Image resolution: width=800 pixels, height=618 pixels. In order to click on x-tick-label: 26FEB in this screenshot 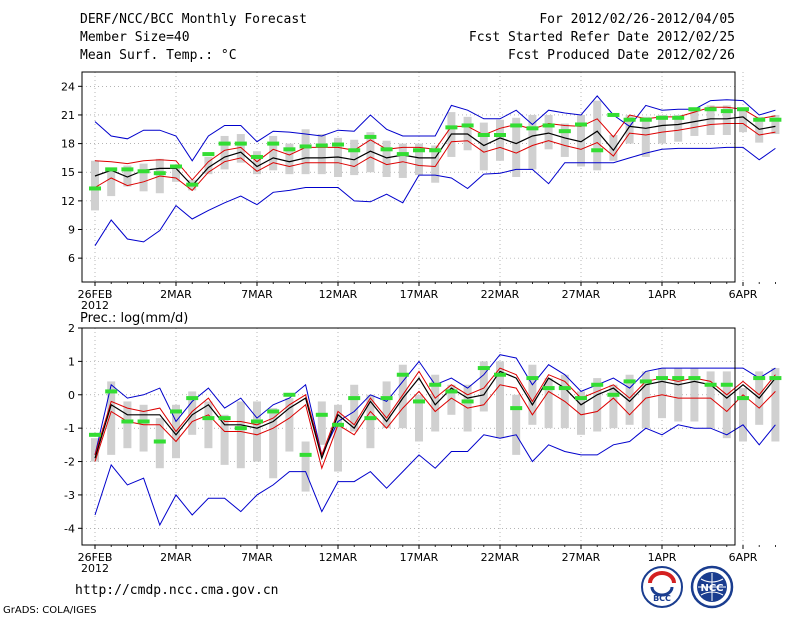, I will do `click(95, 294)`.